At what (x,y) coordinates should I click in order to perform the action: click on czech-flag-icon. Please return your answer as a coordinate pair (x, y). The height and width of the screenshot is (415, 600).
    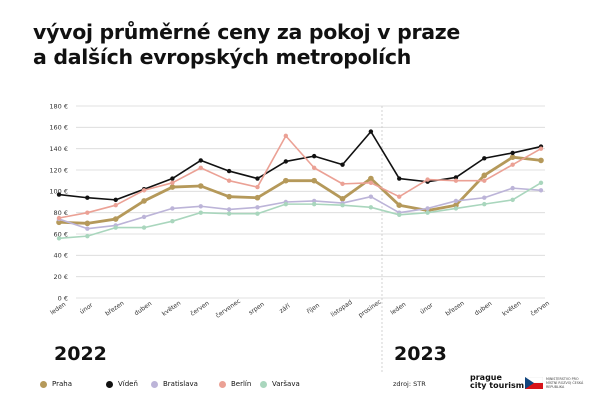
    Looking at the image, I should click on (534, 383).